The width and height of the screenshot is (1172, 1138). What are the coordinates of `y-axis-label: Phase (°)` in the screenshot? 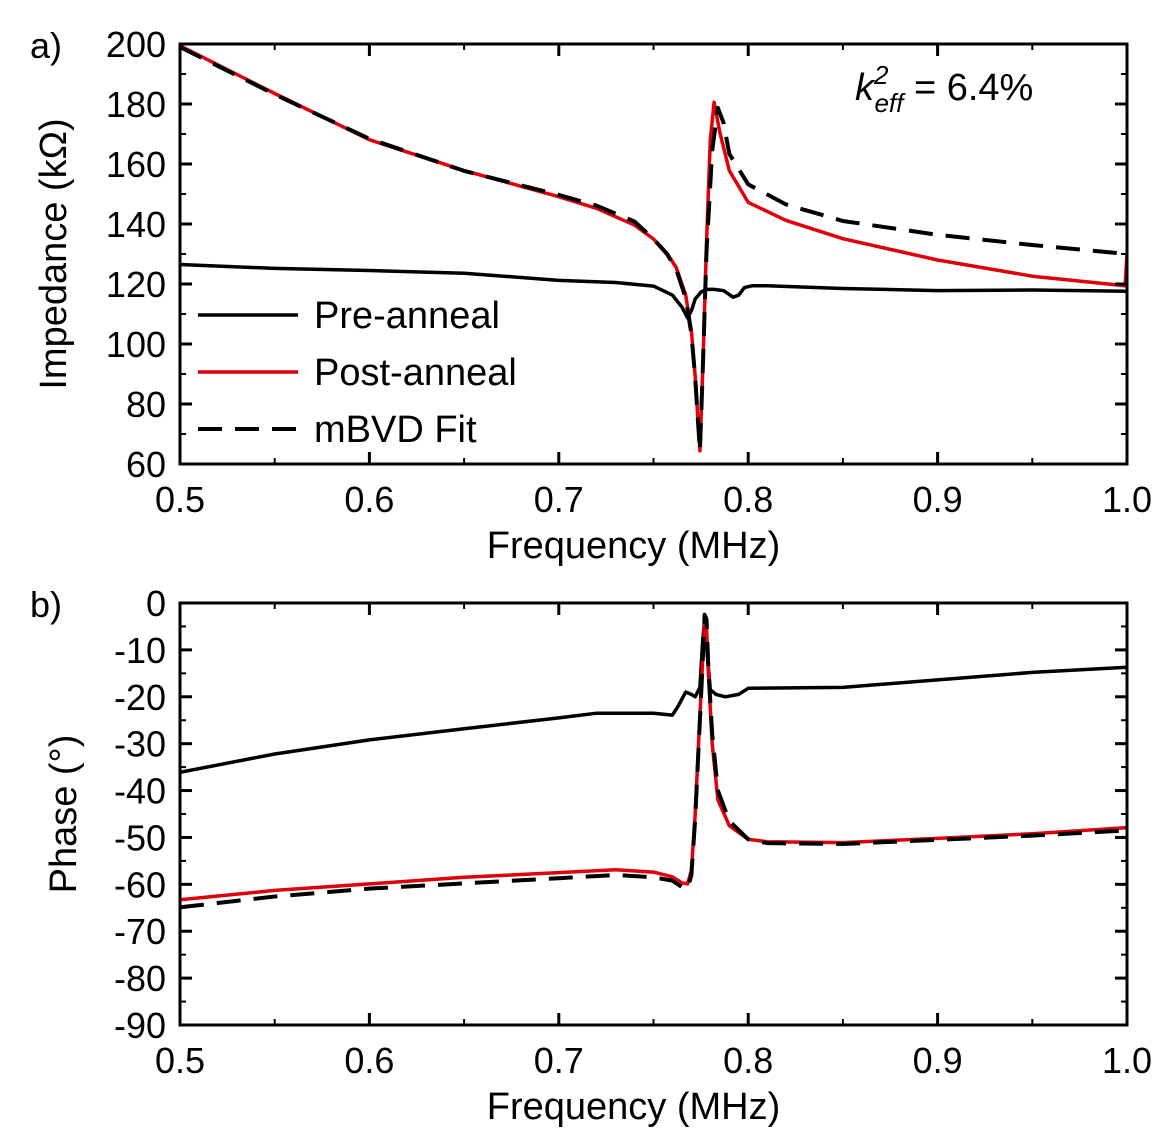 It's located at (64, 814).